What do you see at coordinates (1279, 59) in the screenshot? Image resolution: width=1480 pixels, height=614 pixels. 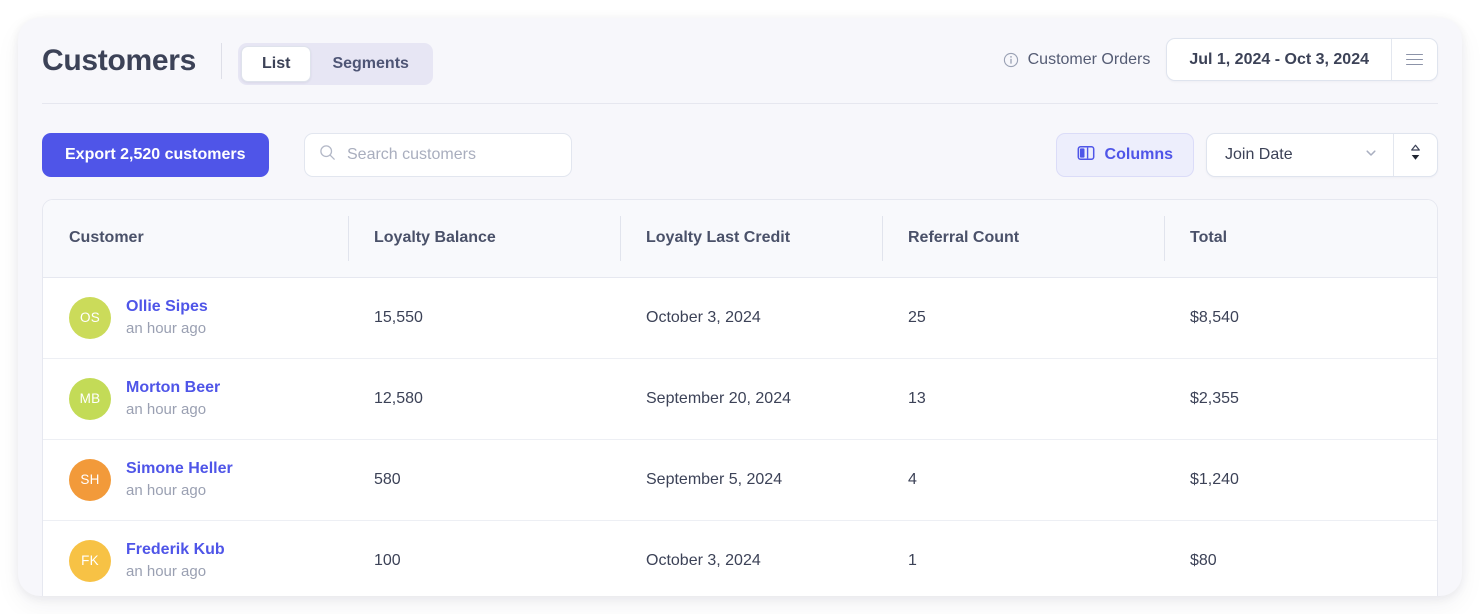 I see `date-range-value: Jul 1, 2024 - Oct 3, 2024` at bounding box center [1279, 59].